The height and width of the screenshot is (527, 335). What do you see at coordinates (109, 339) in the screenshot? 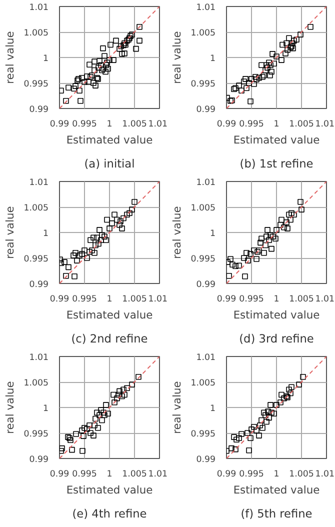
I see `text: (c) 2nd refine` at bounding box center [109, 339].